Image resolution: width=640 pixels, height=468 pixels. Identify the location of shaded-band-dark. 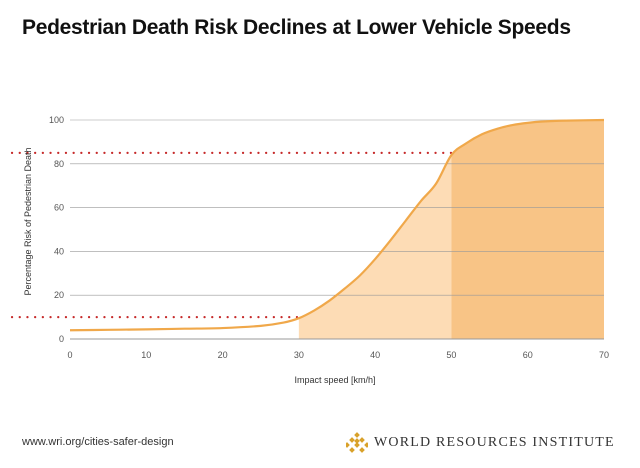
(527, 229).